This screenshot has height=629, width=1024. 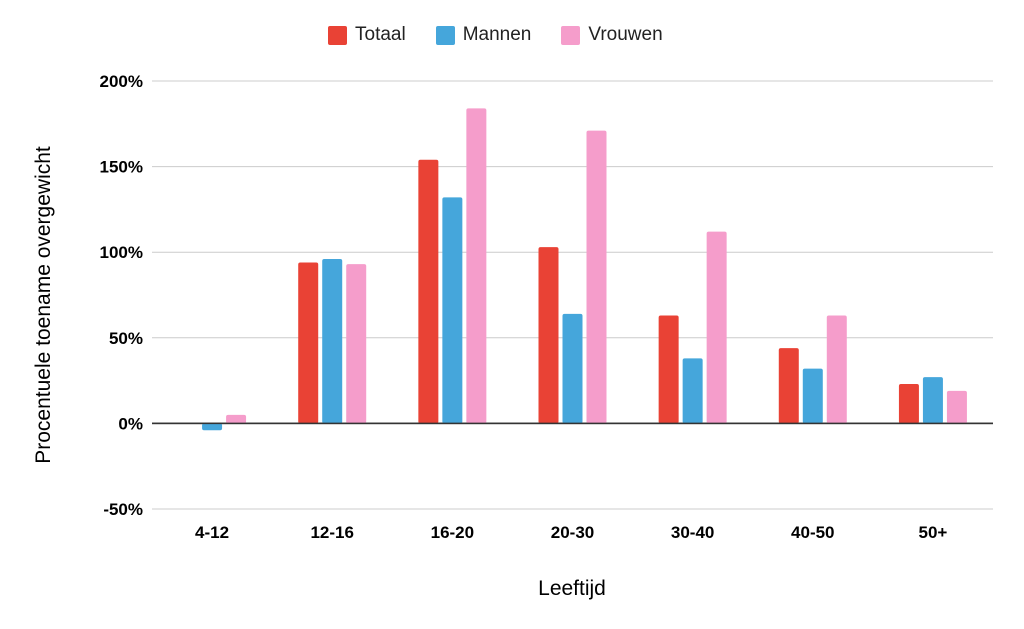 I want to click on legend-item-vrouwen: Vrouwen, so click(x=612, y=35).